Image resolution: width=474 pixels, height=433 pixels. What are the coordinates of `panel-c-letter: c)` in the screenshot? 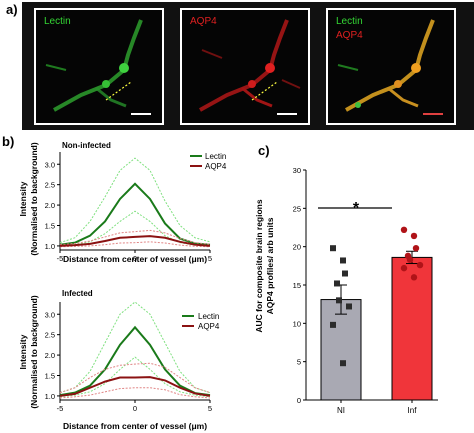 It's located at (264, 150).